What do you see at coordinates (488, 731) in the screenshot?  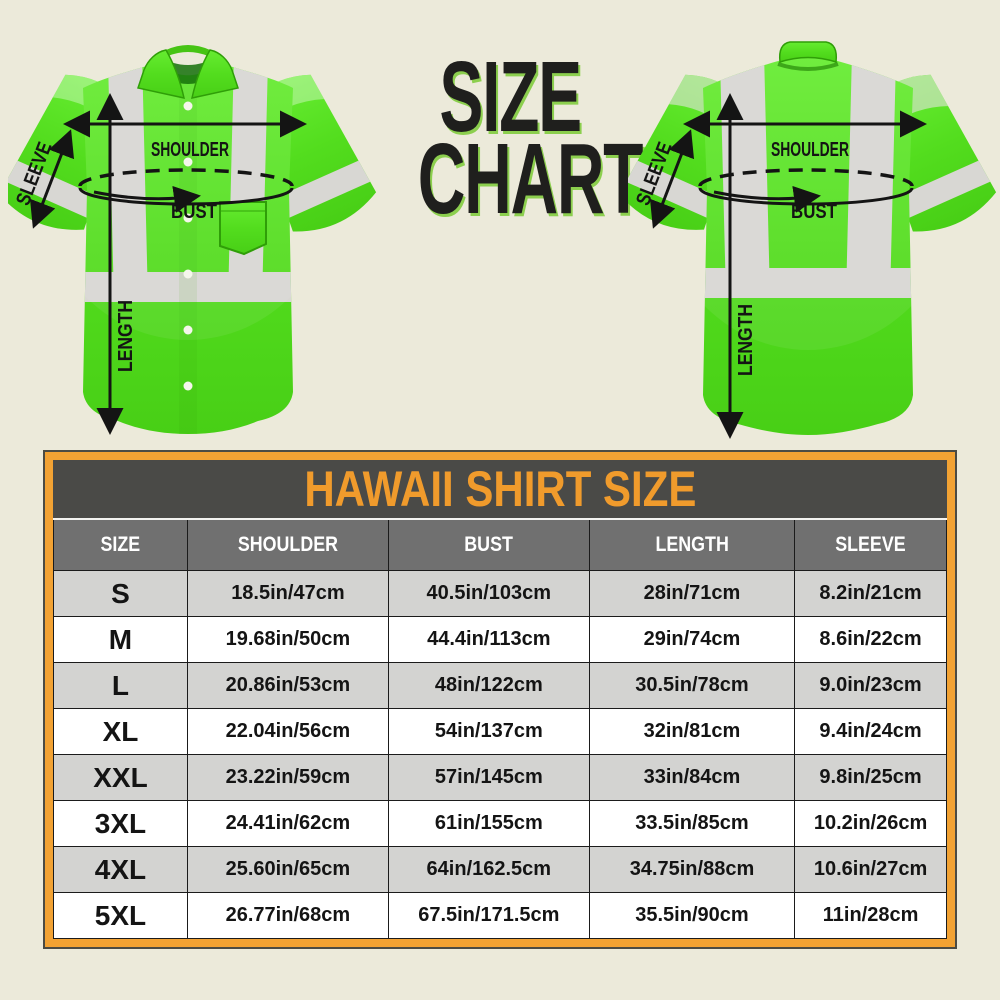 I see `bust-cell: 54in/137cm` at bounding box center [488, 731].